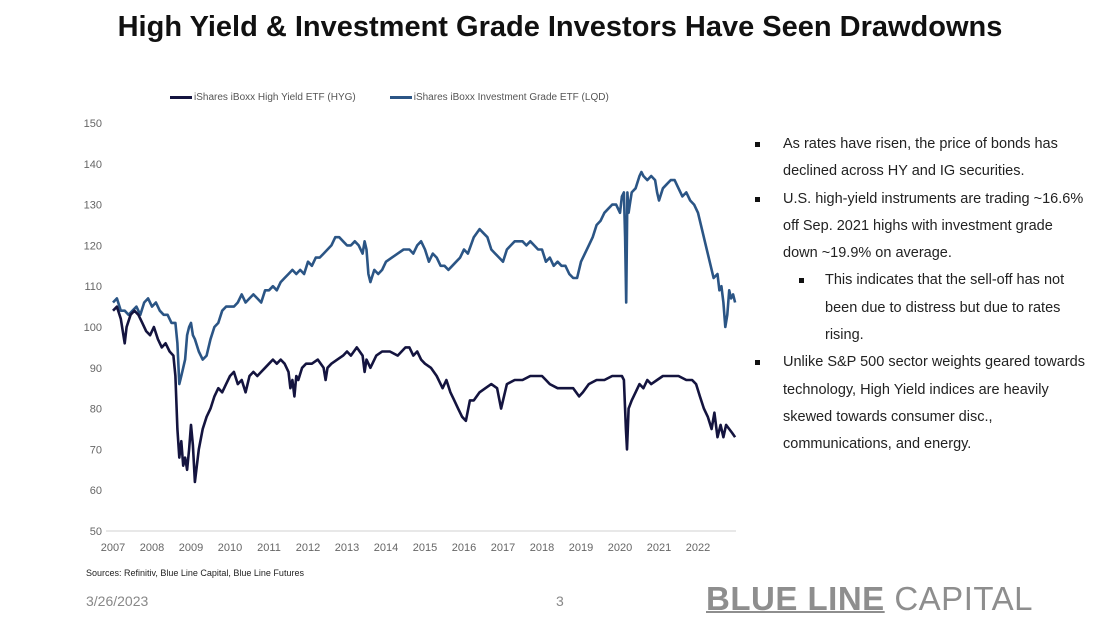 Image resolution: width=1120 pixels, height=630 pixels. I want to click on x-tick-label: 2013, so click(347, 548).